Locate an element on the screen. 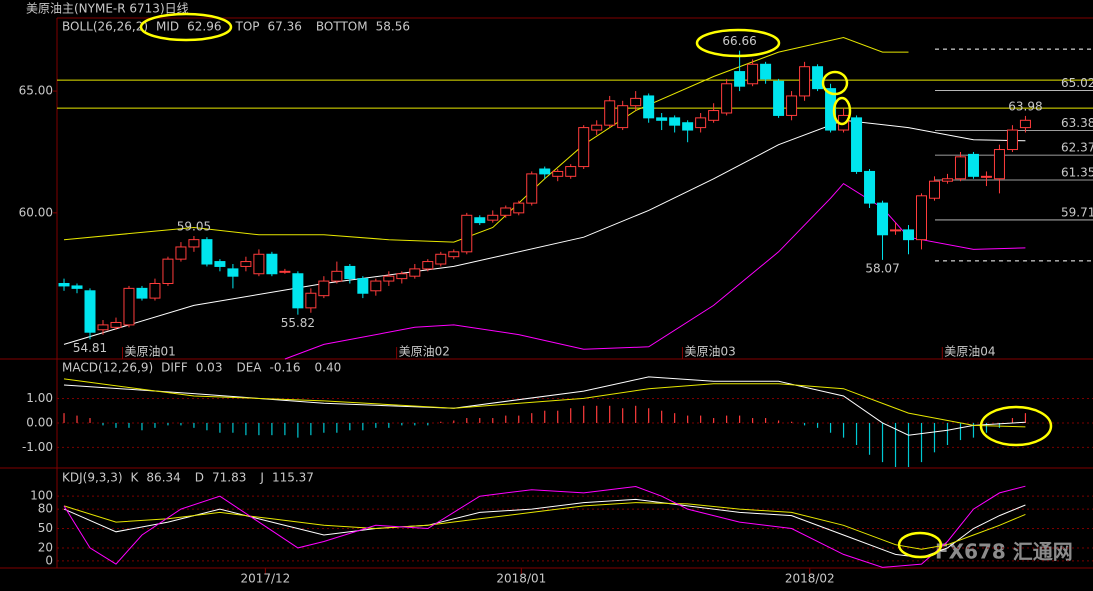 This screenshot has width=1093, height=591. watermark: FX678 汇通网 is located at coordinates (1004, 552).